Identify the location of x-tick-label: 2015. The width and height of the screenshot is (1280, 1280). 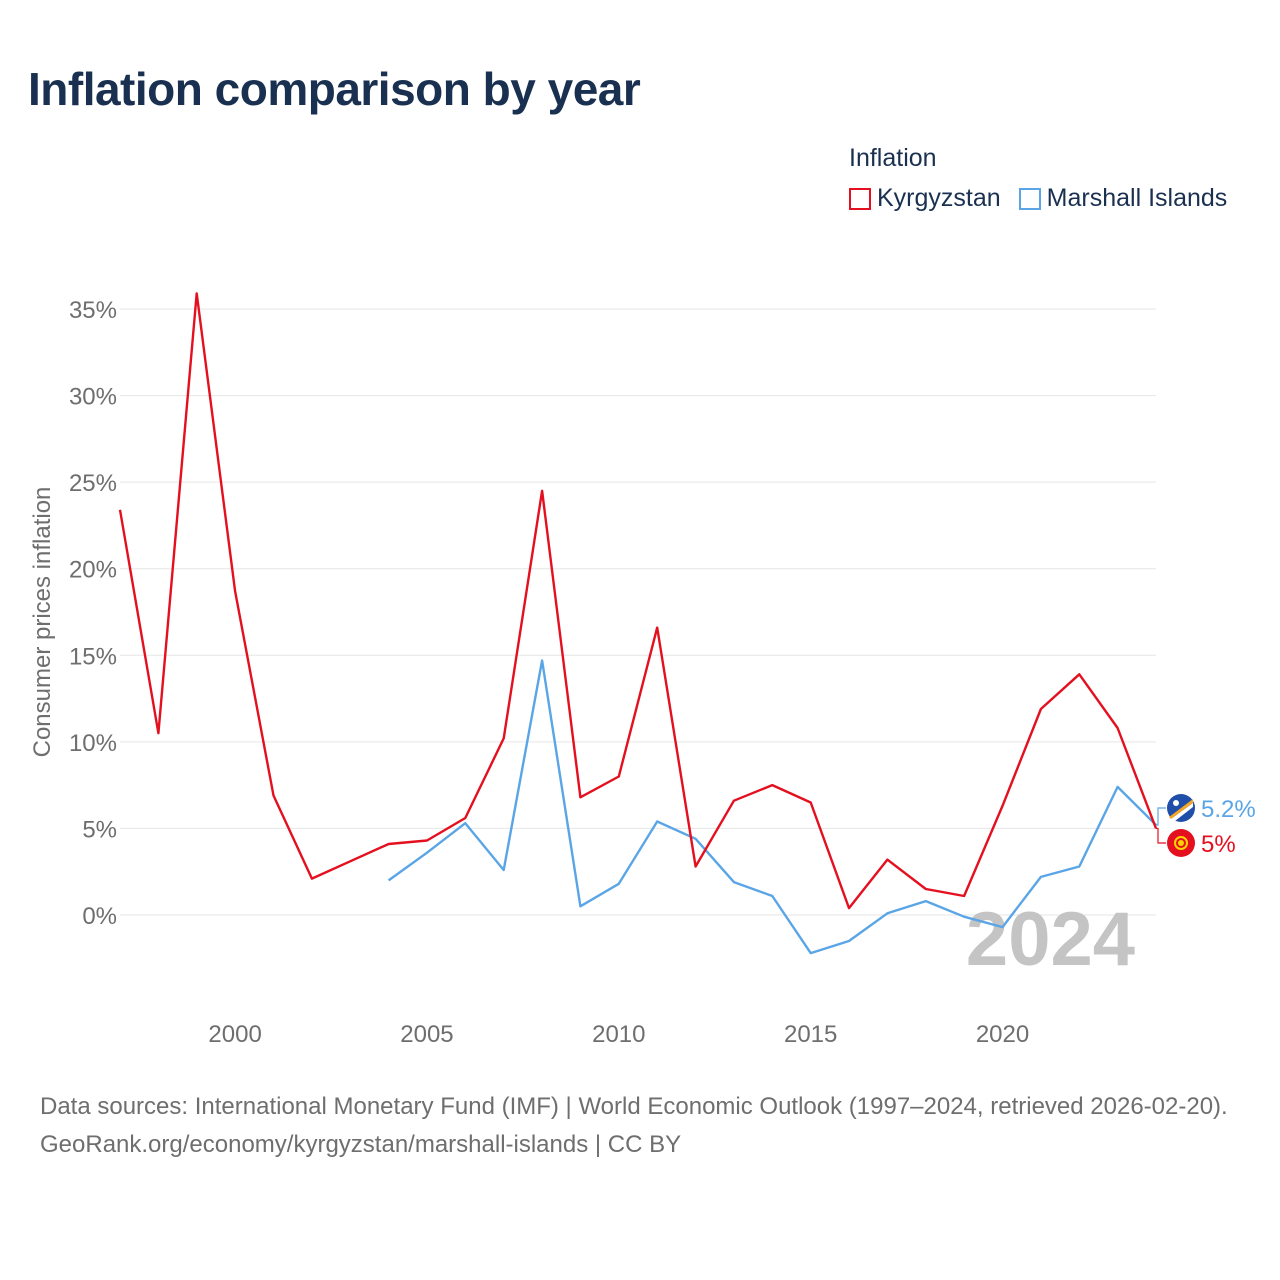
(810, 1034).